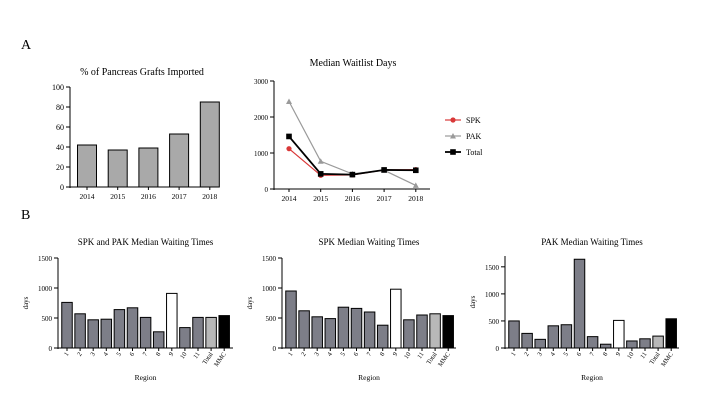  What do you see at coordinates (592, 242) in the screenshot?
I see `chart-title: PAK Median Waiting Times` at bounding box center [592, 242].